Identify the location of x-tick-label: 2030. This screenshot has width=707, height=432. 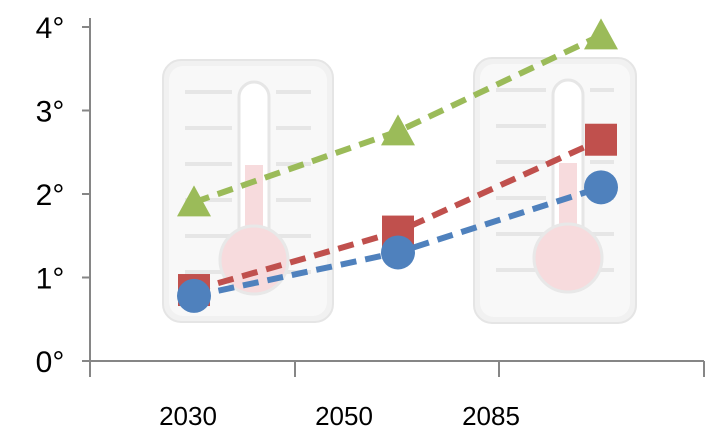
(188, 416).